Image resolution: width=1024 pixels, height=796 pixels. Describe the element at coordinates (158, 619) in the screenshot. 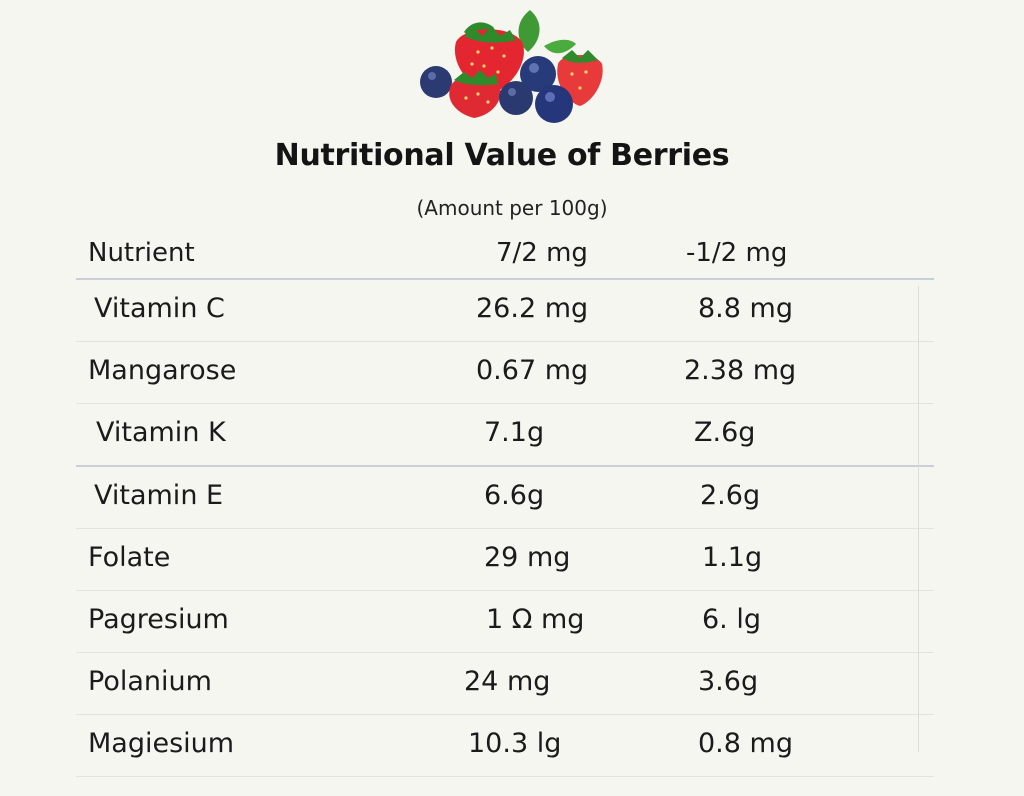

I see `nutrient-name: Pagresium` at that location.